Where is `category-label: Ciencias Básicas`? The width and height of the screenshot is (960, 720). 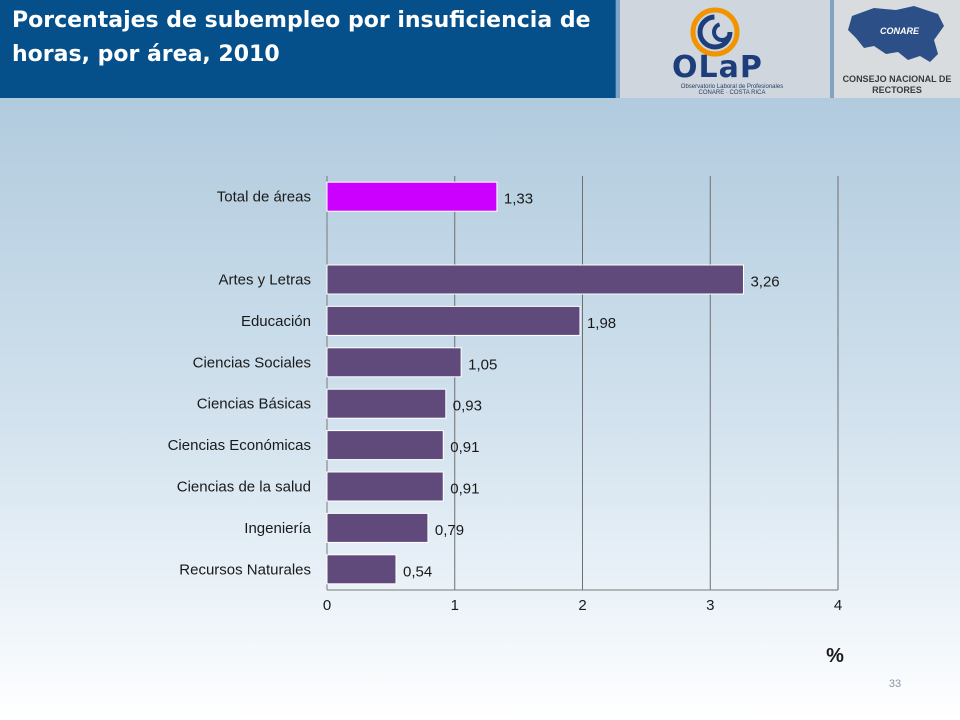 category-label: Ciencias Básicas is located at coordinates (254, 404).